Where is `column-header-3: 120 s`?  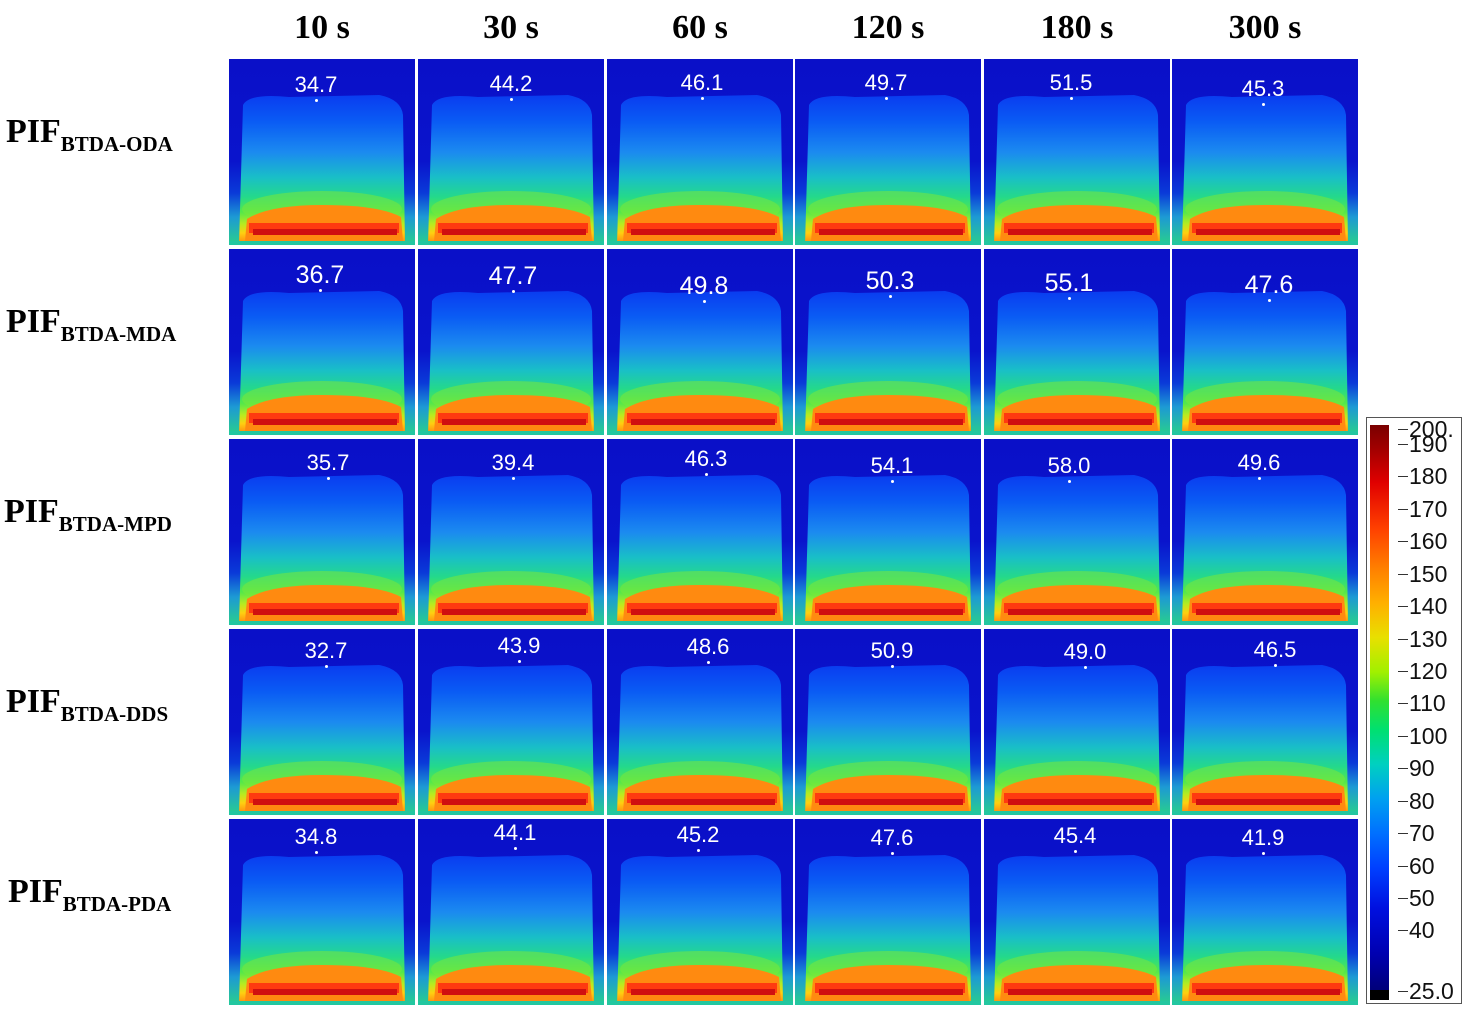 column-header-3: 120 s is located at coordinates (888, 27).